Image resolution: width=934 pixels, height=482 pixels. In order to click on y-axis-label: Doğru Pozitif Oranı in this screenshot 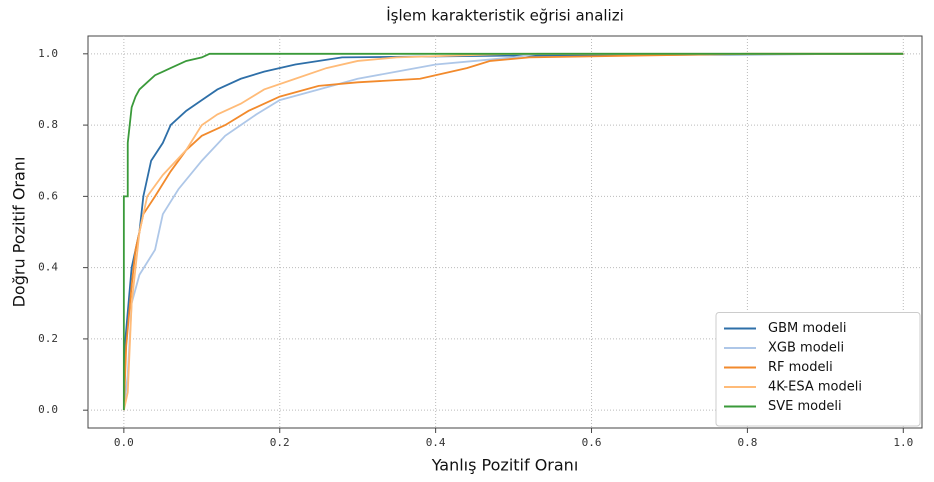, I will do `click(19, 232)`.